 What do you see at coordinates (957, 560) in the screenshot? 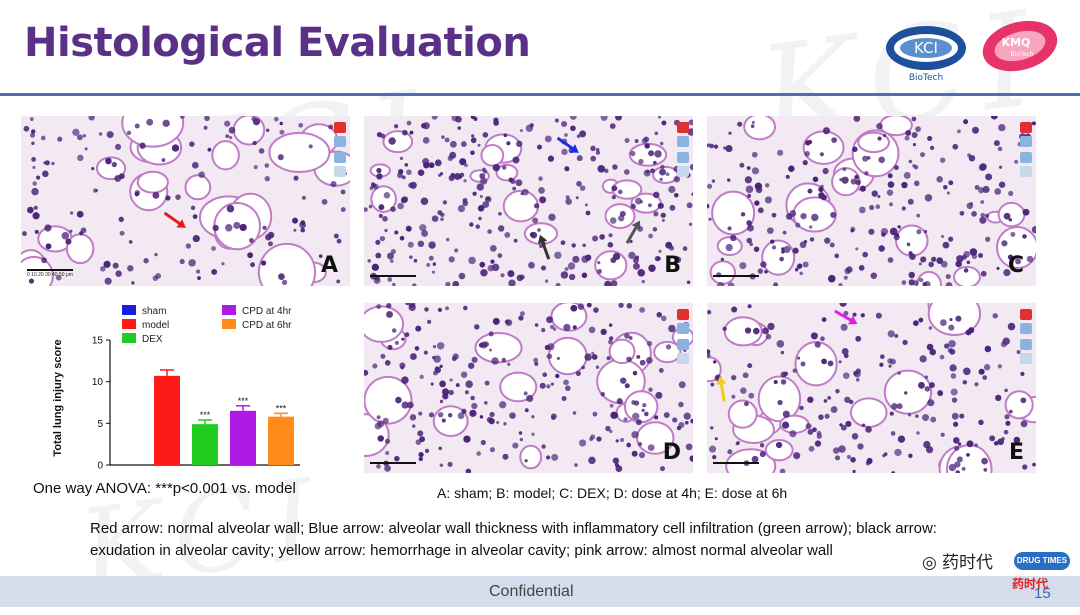
I see `wechat-watermark: ◎ 药时代` at bounding box center [957, 560].